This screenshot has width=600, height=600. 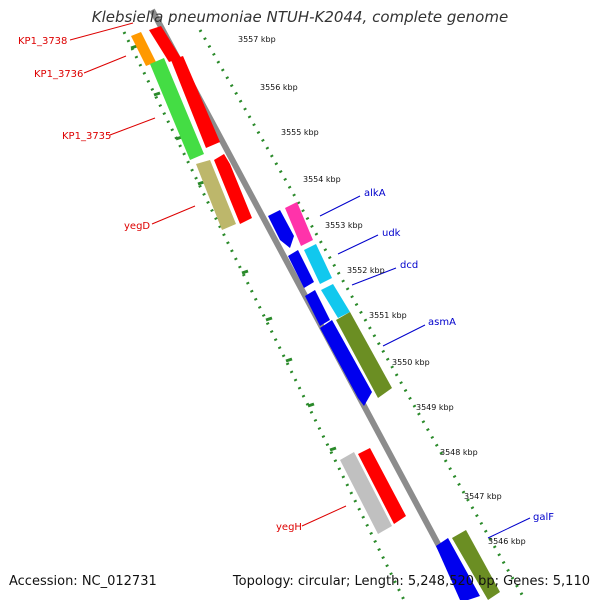 What do you see at coordinates (543, 517) in the screenshot?
I see `gene-label-galf: galF` at bounding box center [543, 517].